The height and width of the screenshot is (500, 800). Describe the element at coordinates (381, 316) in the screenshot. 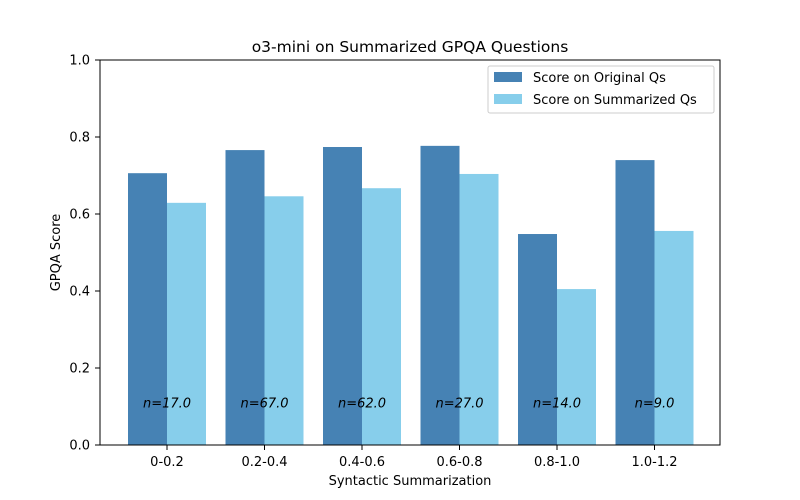

I see `bar-summarized-0.4-0.6` at that location.